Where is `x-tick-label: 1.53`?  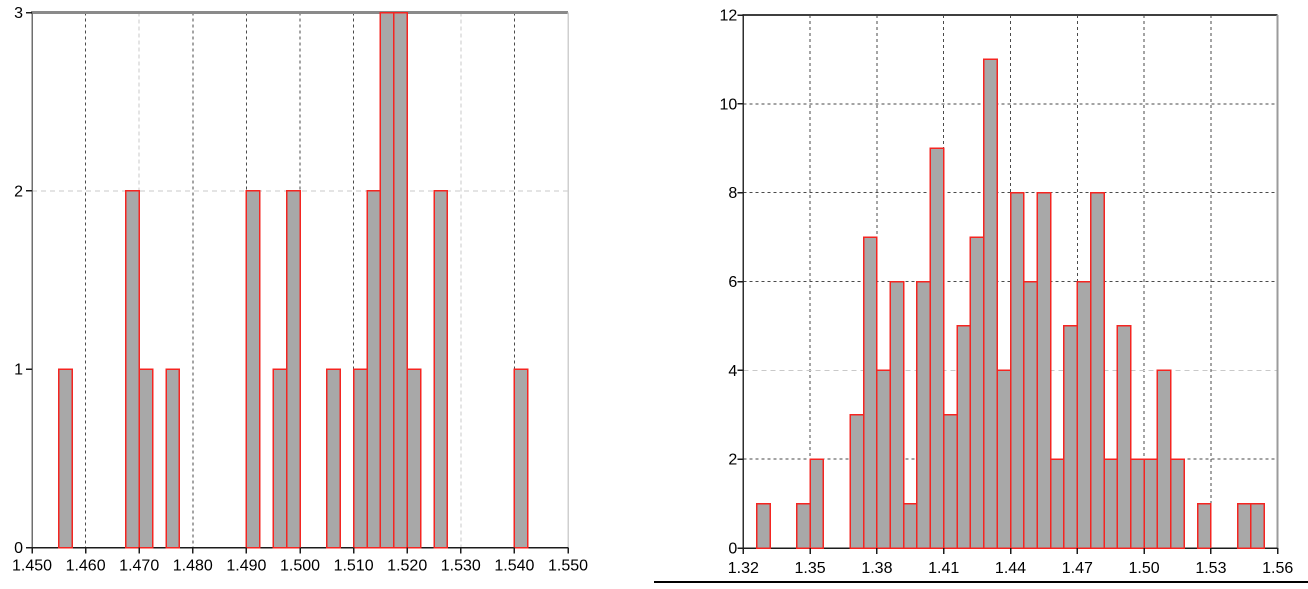
x-tick-label: 1.53 is located at coordinates (1210, 568).